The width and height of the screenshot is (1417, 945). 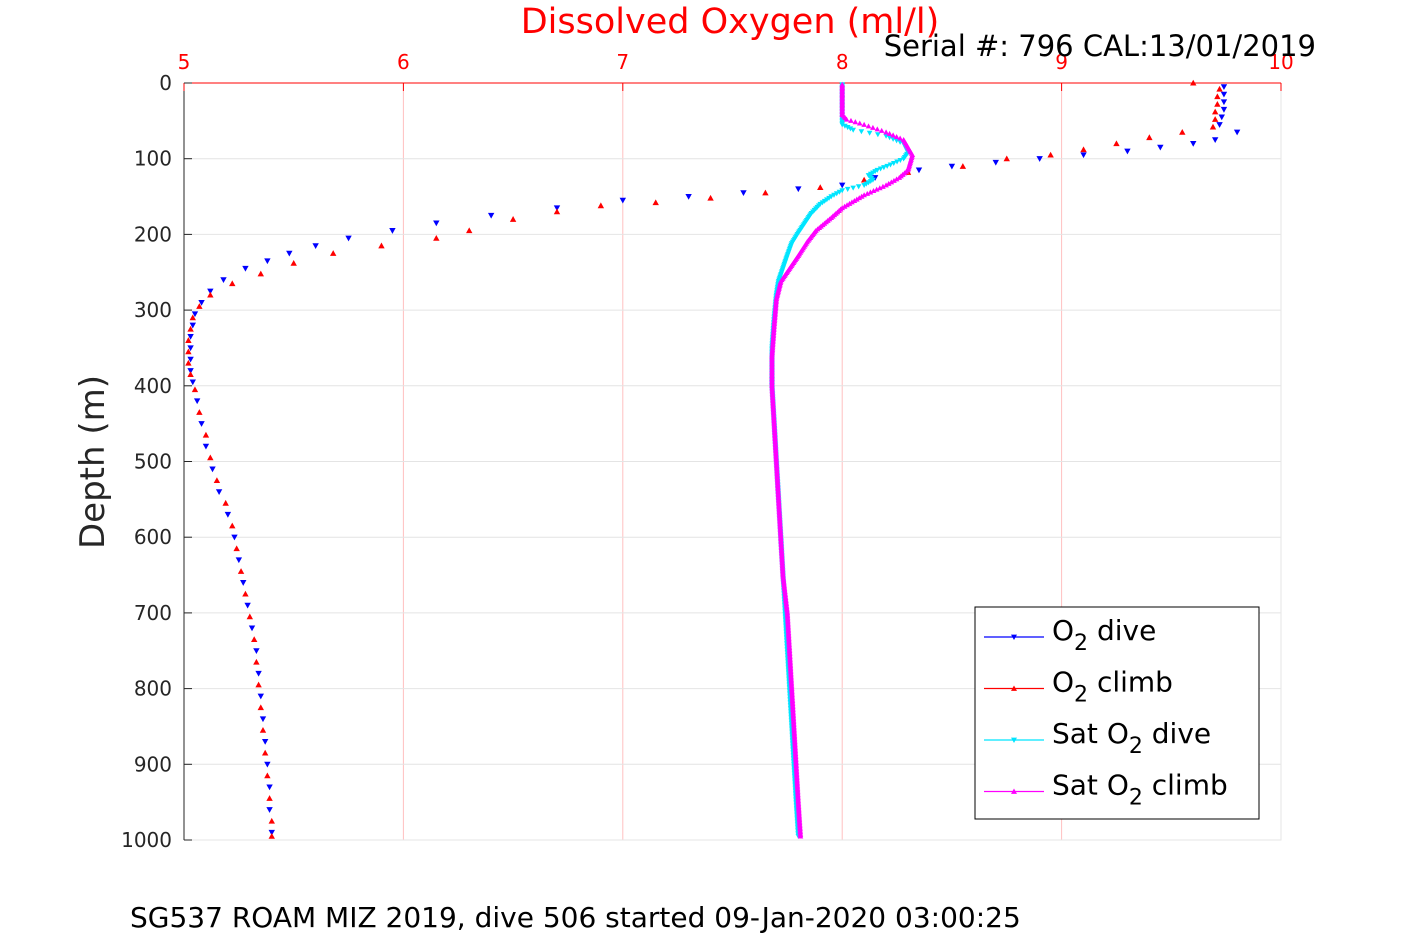 What do you see at coordinates (1061, 62) in the screenshot?
I see `x-tick-label: 9` at bounding box center [1061, 62].